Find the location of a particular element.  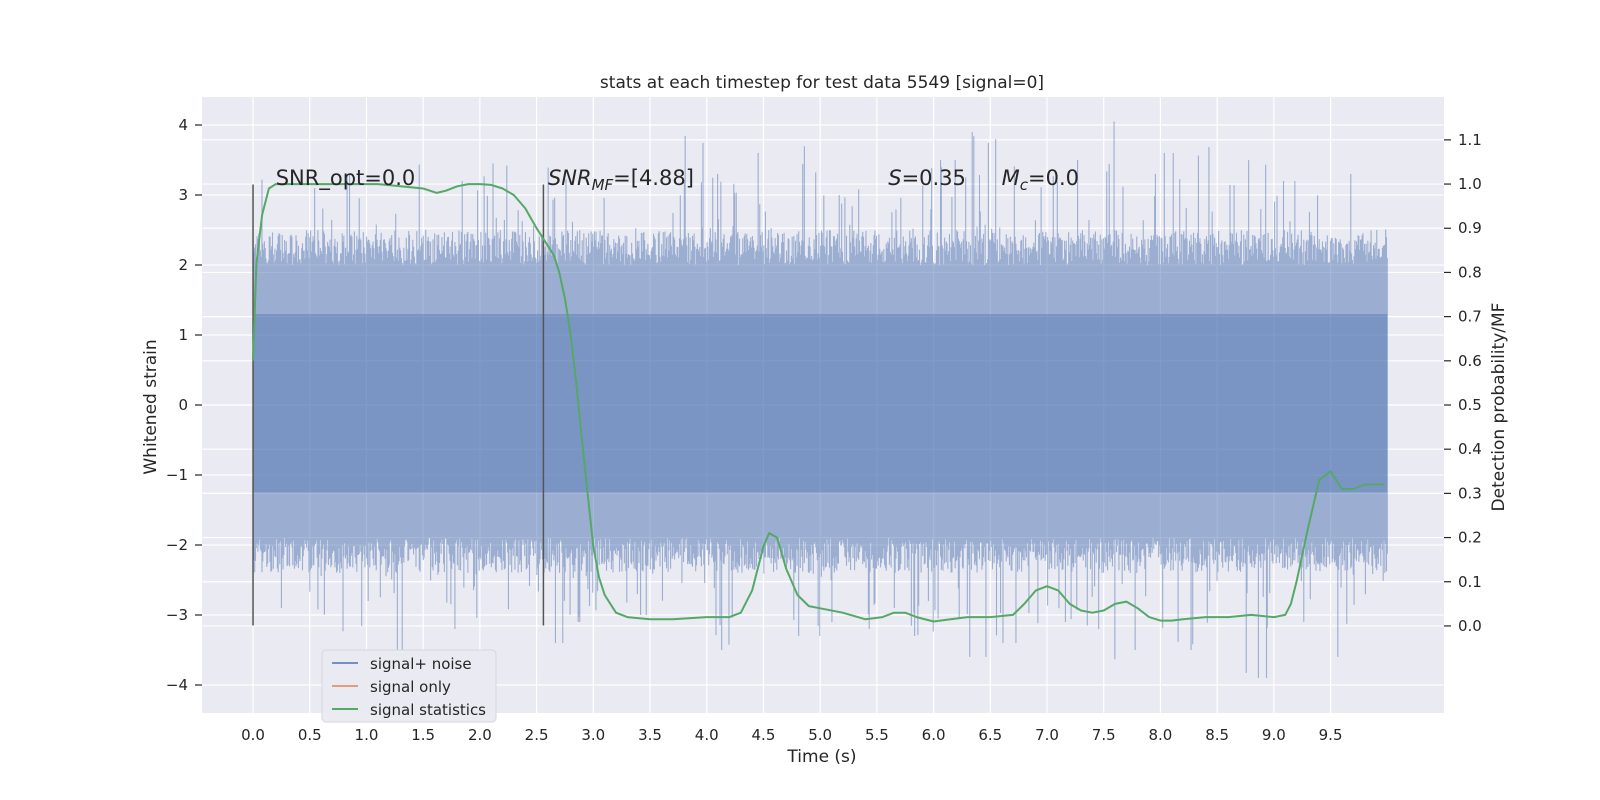

y2-tick-label: 0.1 is located at coordinates (1470, 582).